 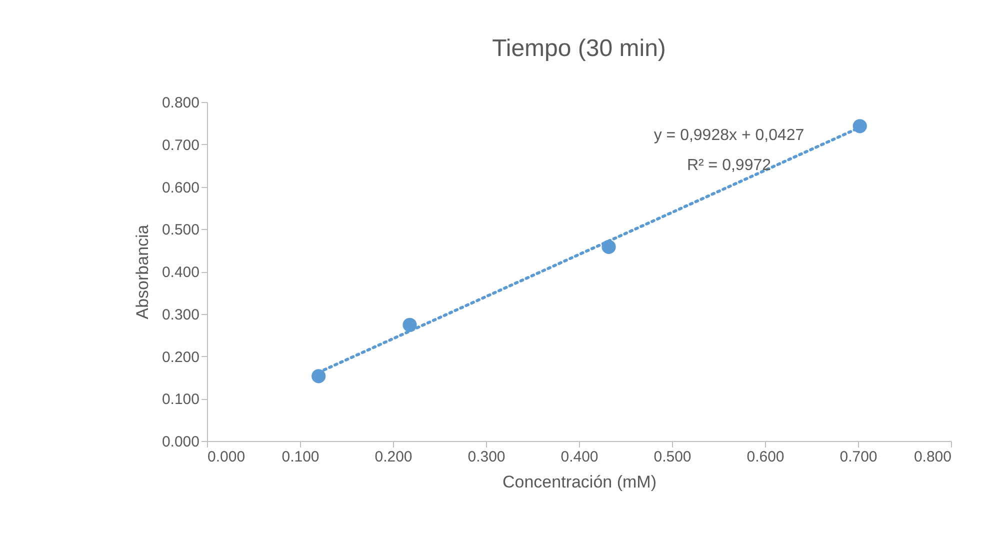 I want to click on y-tick-label: 0.300, so click(x=181, y=315).